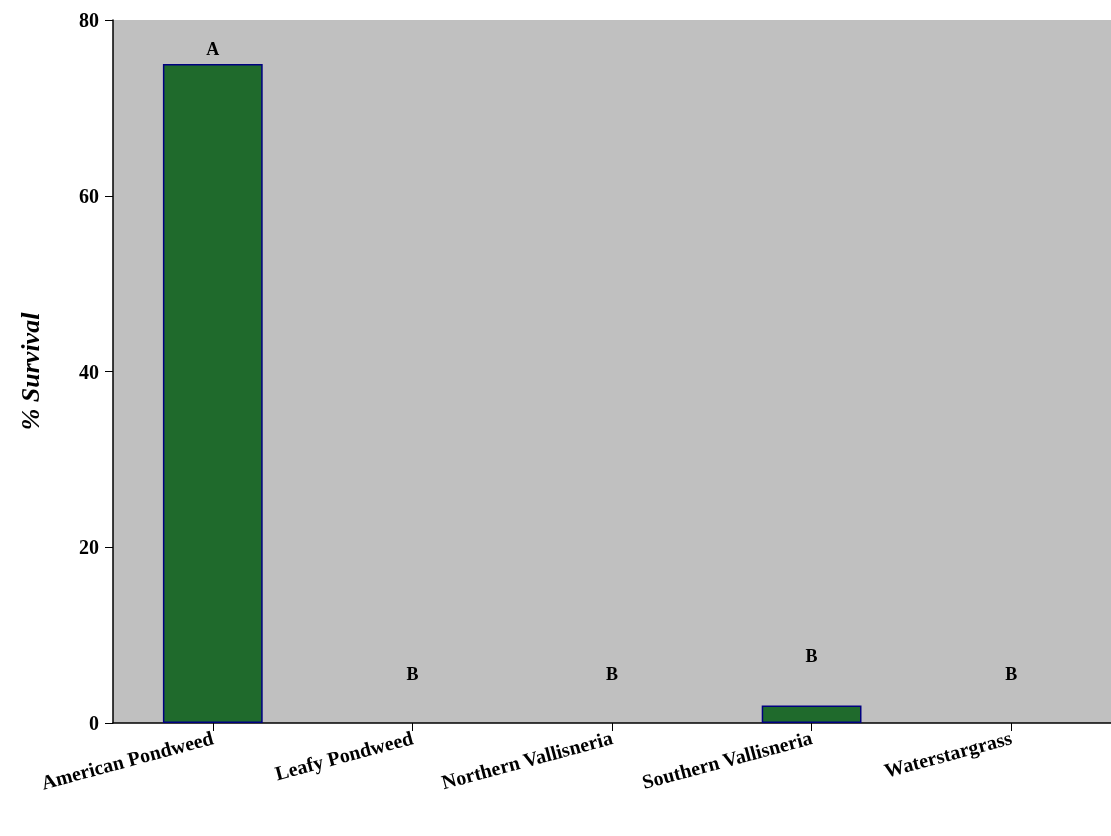  I want to click on y-tick-label: 80, so click(89, 20).